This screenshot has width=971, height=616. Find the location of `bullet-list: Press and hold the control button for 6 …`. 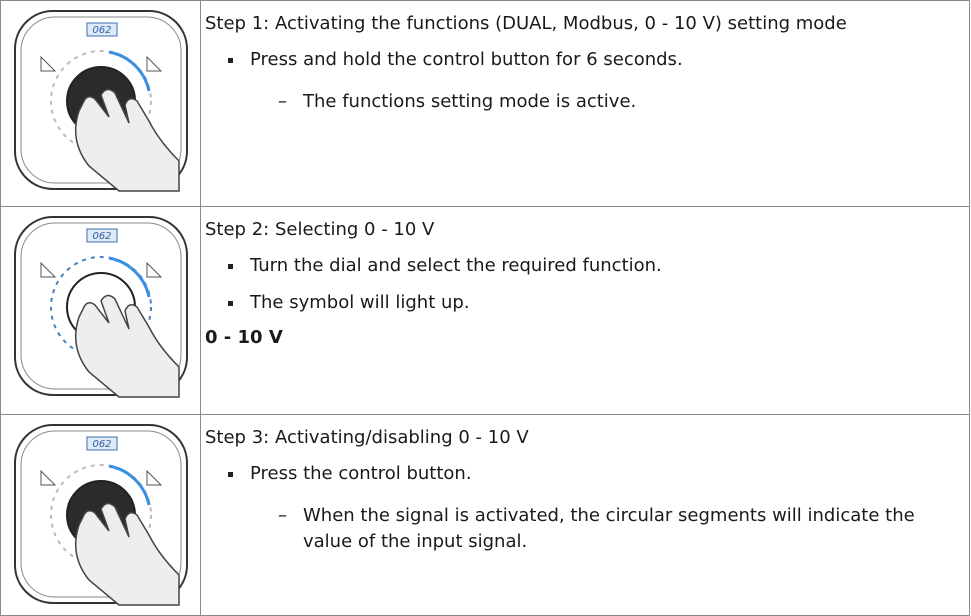

bullet-list: Press and hold the control button for 6 … is located at coordinates (582, 81).